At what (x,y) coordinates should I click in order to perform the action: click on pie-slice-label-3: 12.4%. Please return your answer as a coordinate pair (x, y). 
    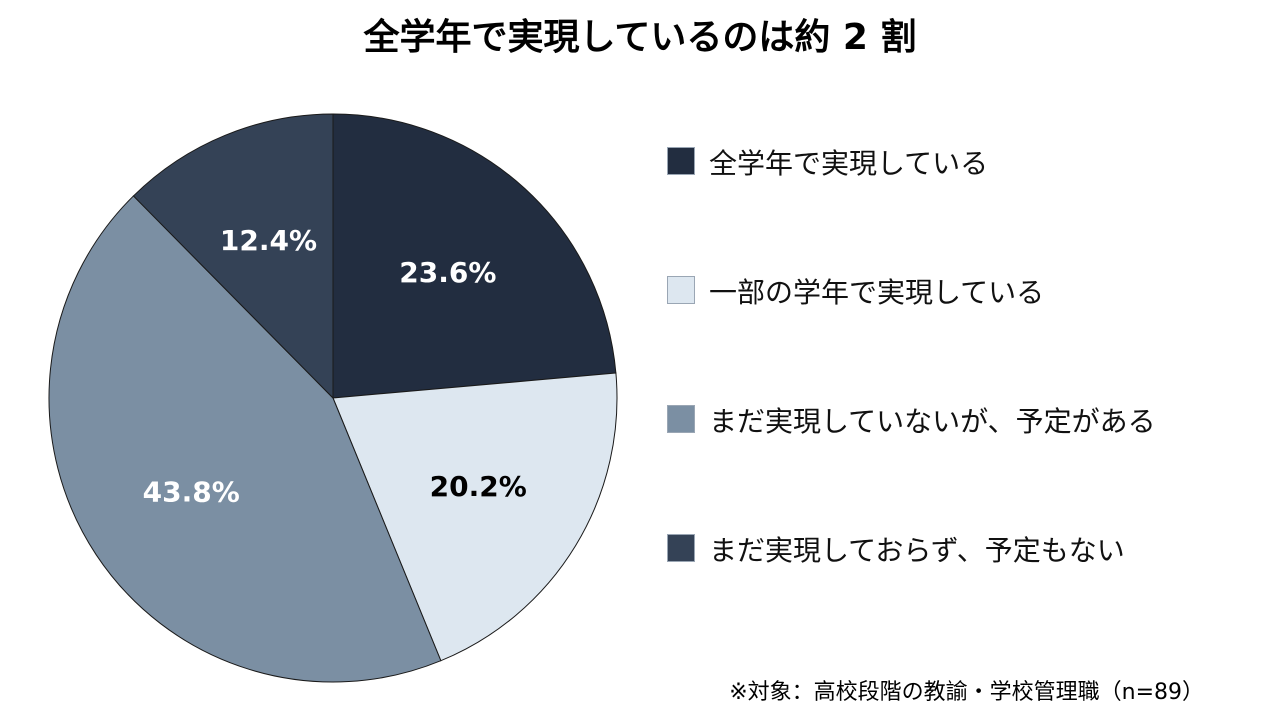
    Looking at the image, I should click on (268, 240).